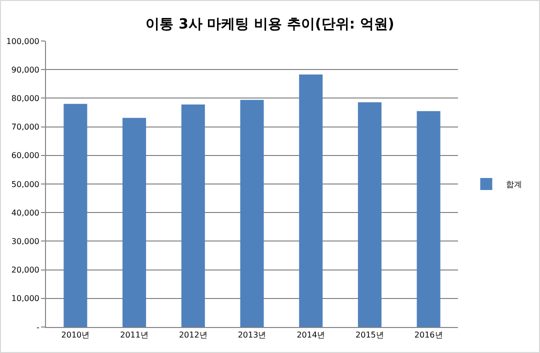  What do you see at coordinates (25, 184) in the screenshot?
I see `y-tick-label: 50,000` at bounding box center [25, 184].